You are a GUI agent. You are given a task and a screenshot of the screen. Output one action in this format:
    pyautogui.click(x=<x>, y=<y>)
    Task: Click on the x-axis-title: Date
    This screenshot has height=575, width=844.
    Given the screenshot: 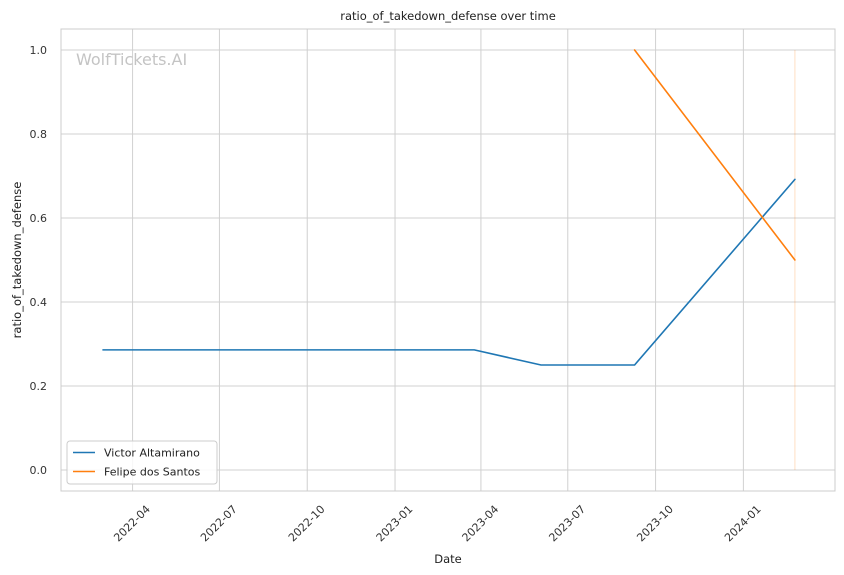 What is the action you would take?
    pyautogui.click(x=448, y=559)
    